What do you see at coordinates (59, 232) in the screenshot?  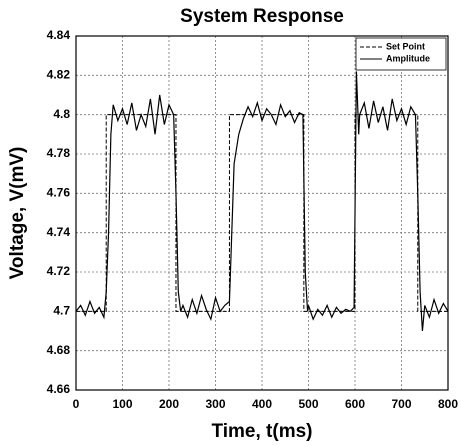 I see `y-tick-label: 4.74` at bounding box center [59, 232].